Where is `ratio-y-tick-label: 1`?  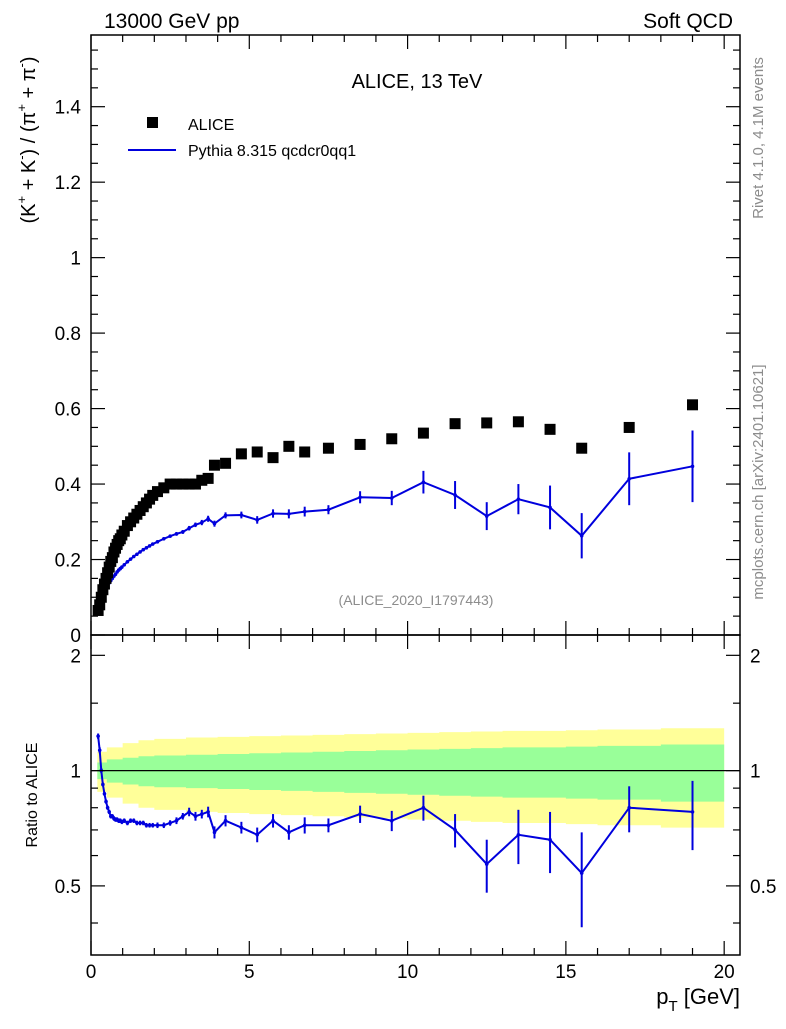
ratio-y-tick-label: 1 is located at coordinates (75, 772).